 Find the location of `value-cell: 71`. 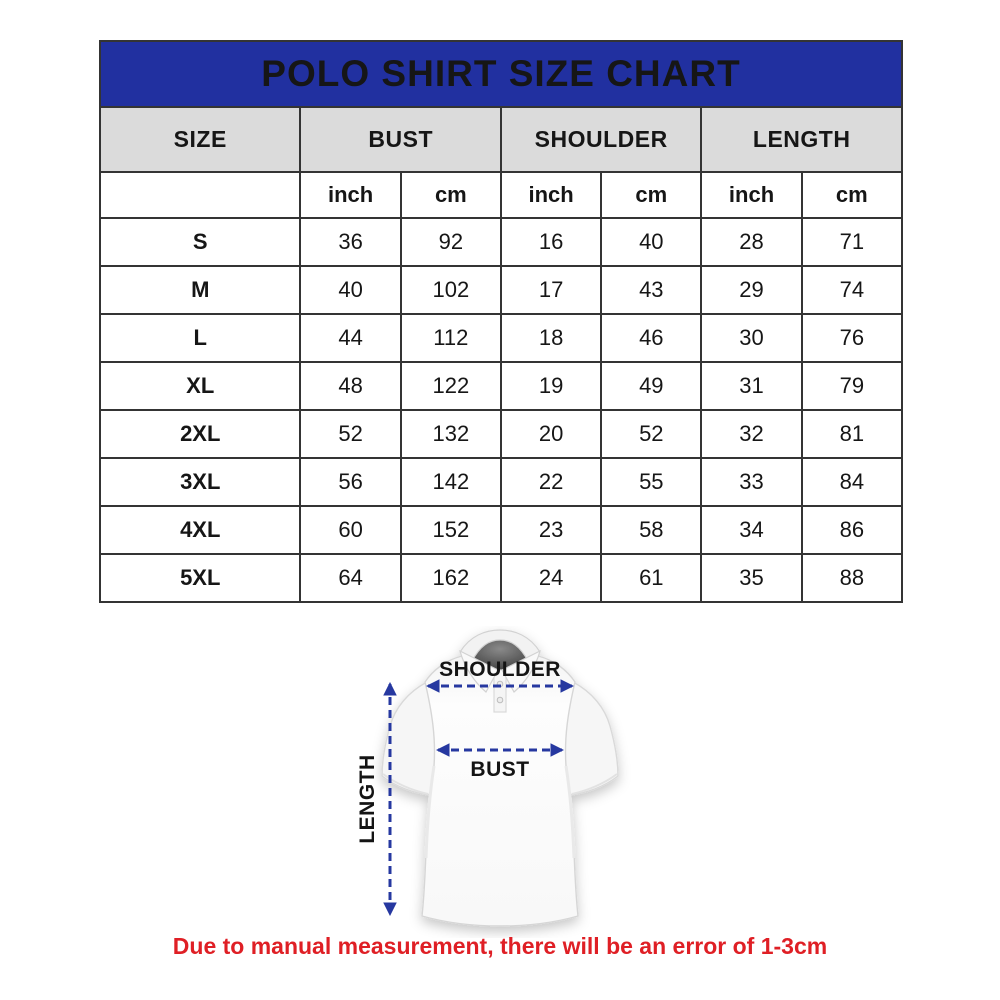

value-cell: 71 is located at coordinates (852, 242).